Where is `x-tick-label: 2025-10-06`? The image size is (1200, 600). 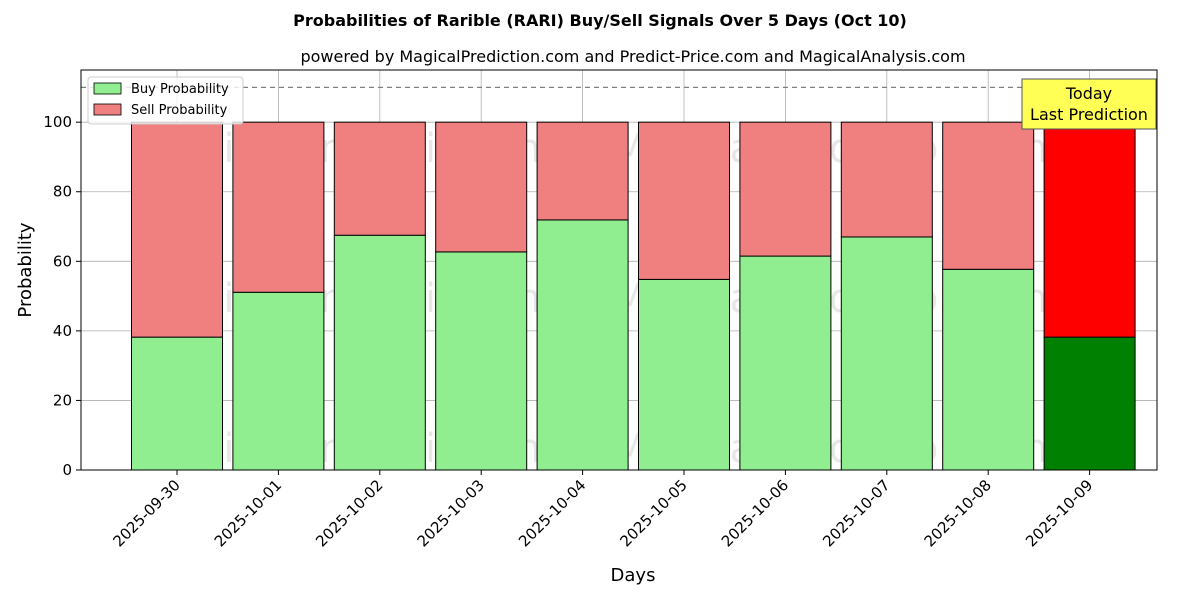
x-tick-label: 2025-10-06 is located at coordinates (755, 513).